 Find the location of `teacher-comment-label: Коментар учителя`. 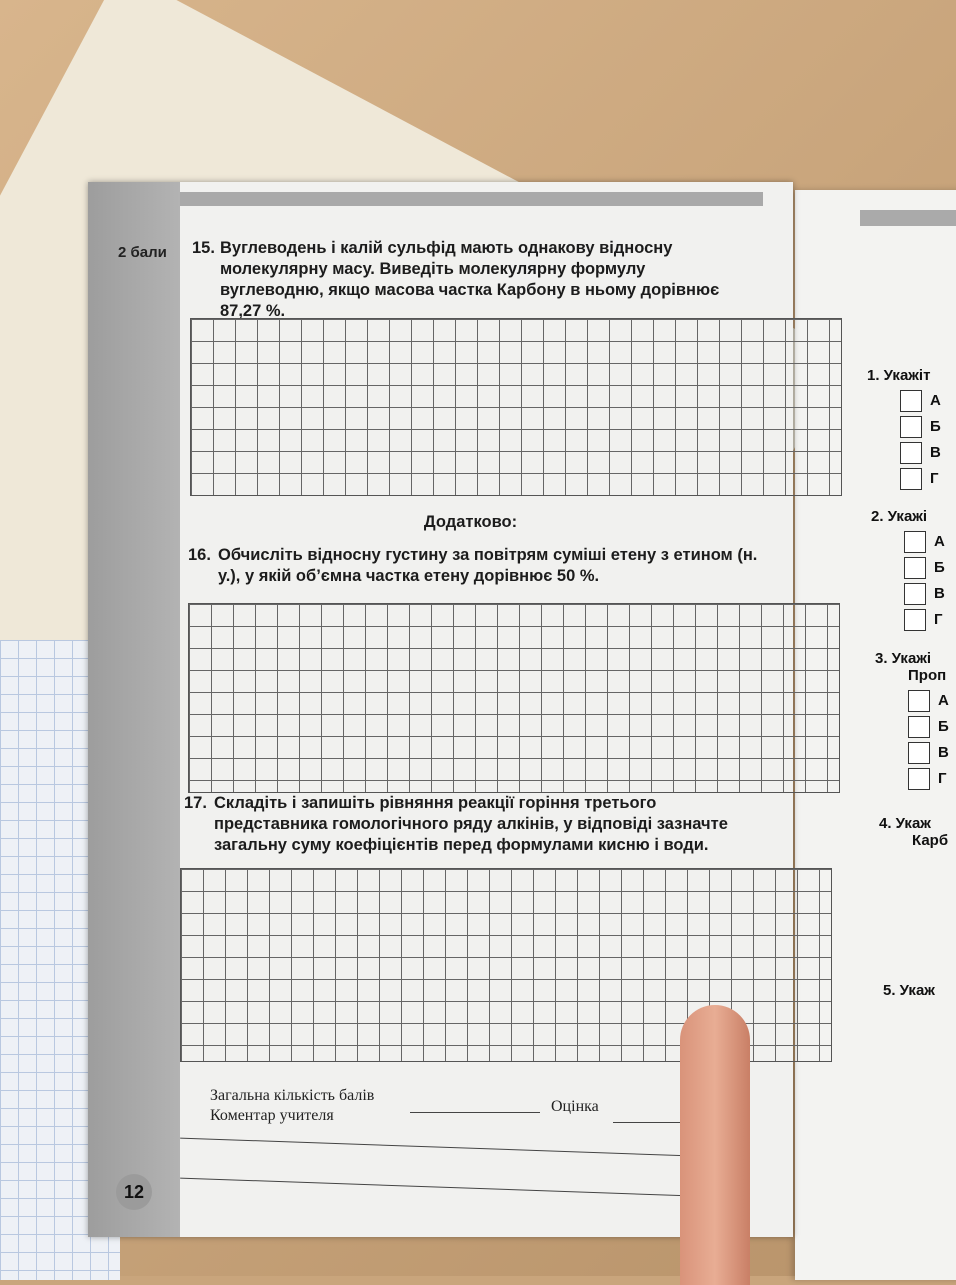

teacher-comment-label: Коментар учителя is located at coordinates (272, 1115).